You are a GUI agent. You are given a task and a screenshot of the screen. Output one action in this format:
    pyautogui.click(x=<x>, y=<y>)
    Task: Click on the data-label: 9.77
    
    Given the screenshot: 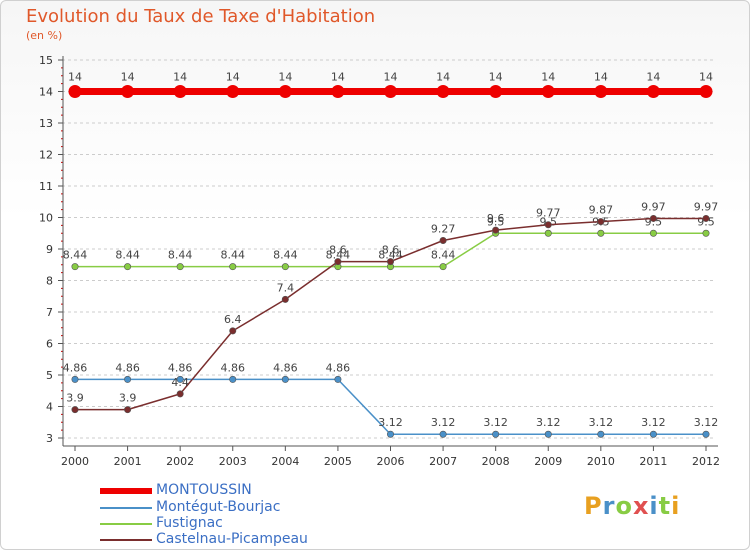 What is the action you would take?
    pyautogui.click(x=548, y=213)
    